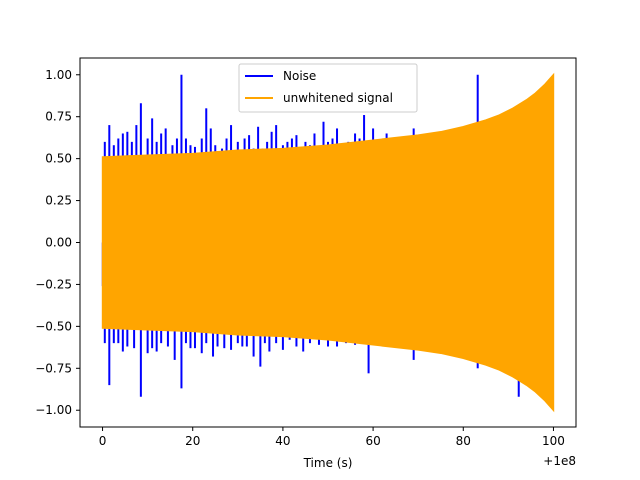 The image size is (640, 480). I want to click on x-axis: 0 20 40 60 80 100, so click(332, 437).